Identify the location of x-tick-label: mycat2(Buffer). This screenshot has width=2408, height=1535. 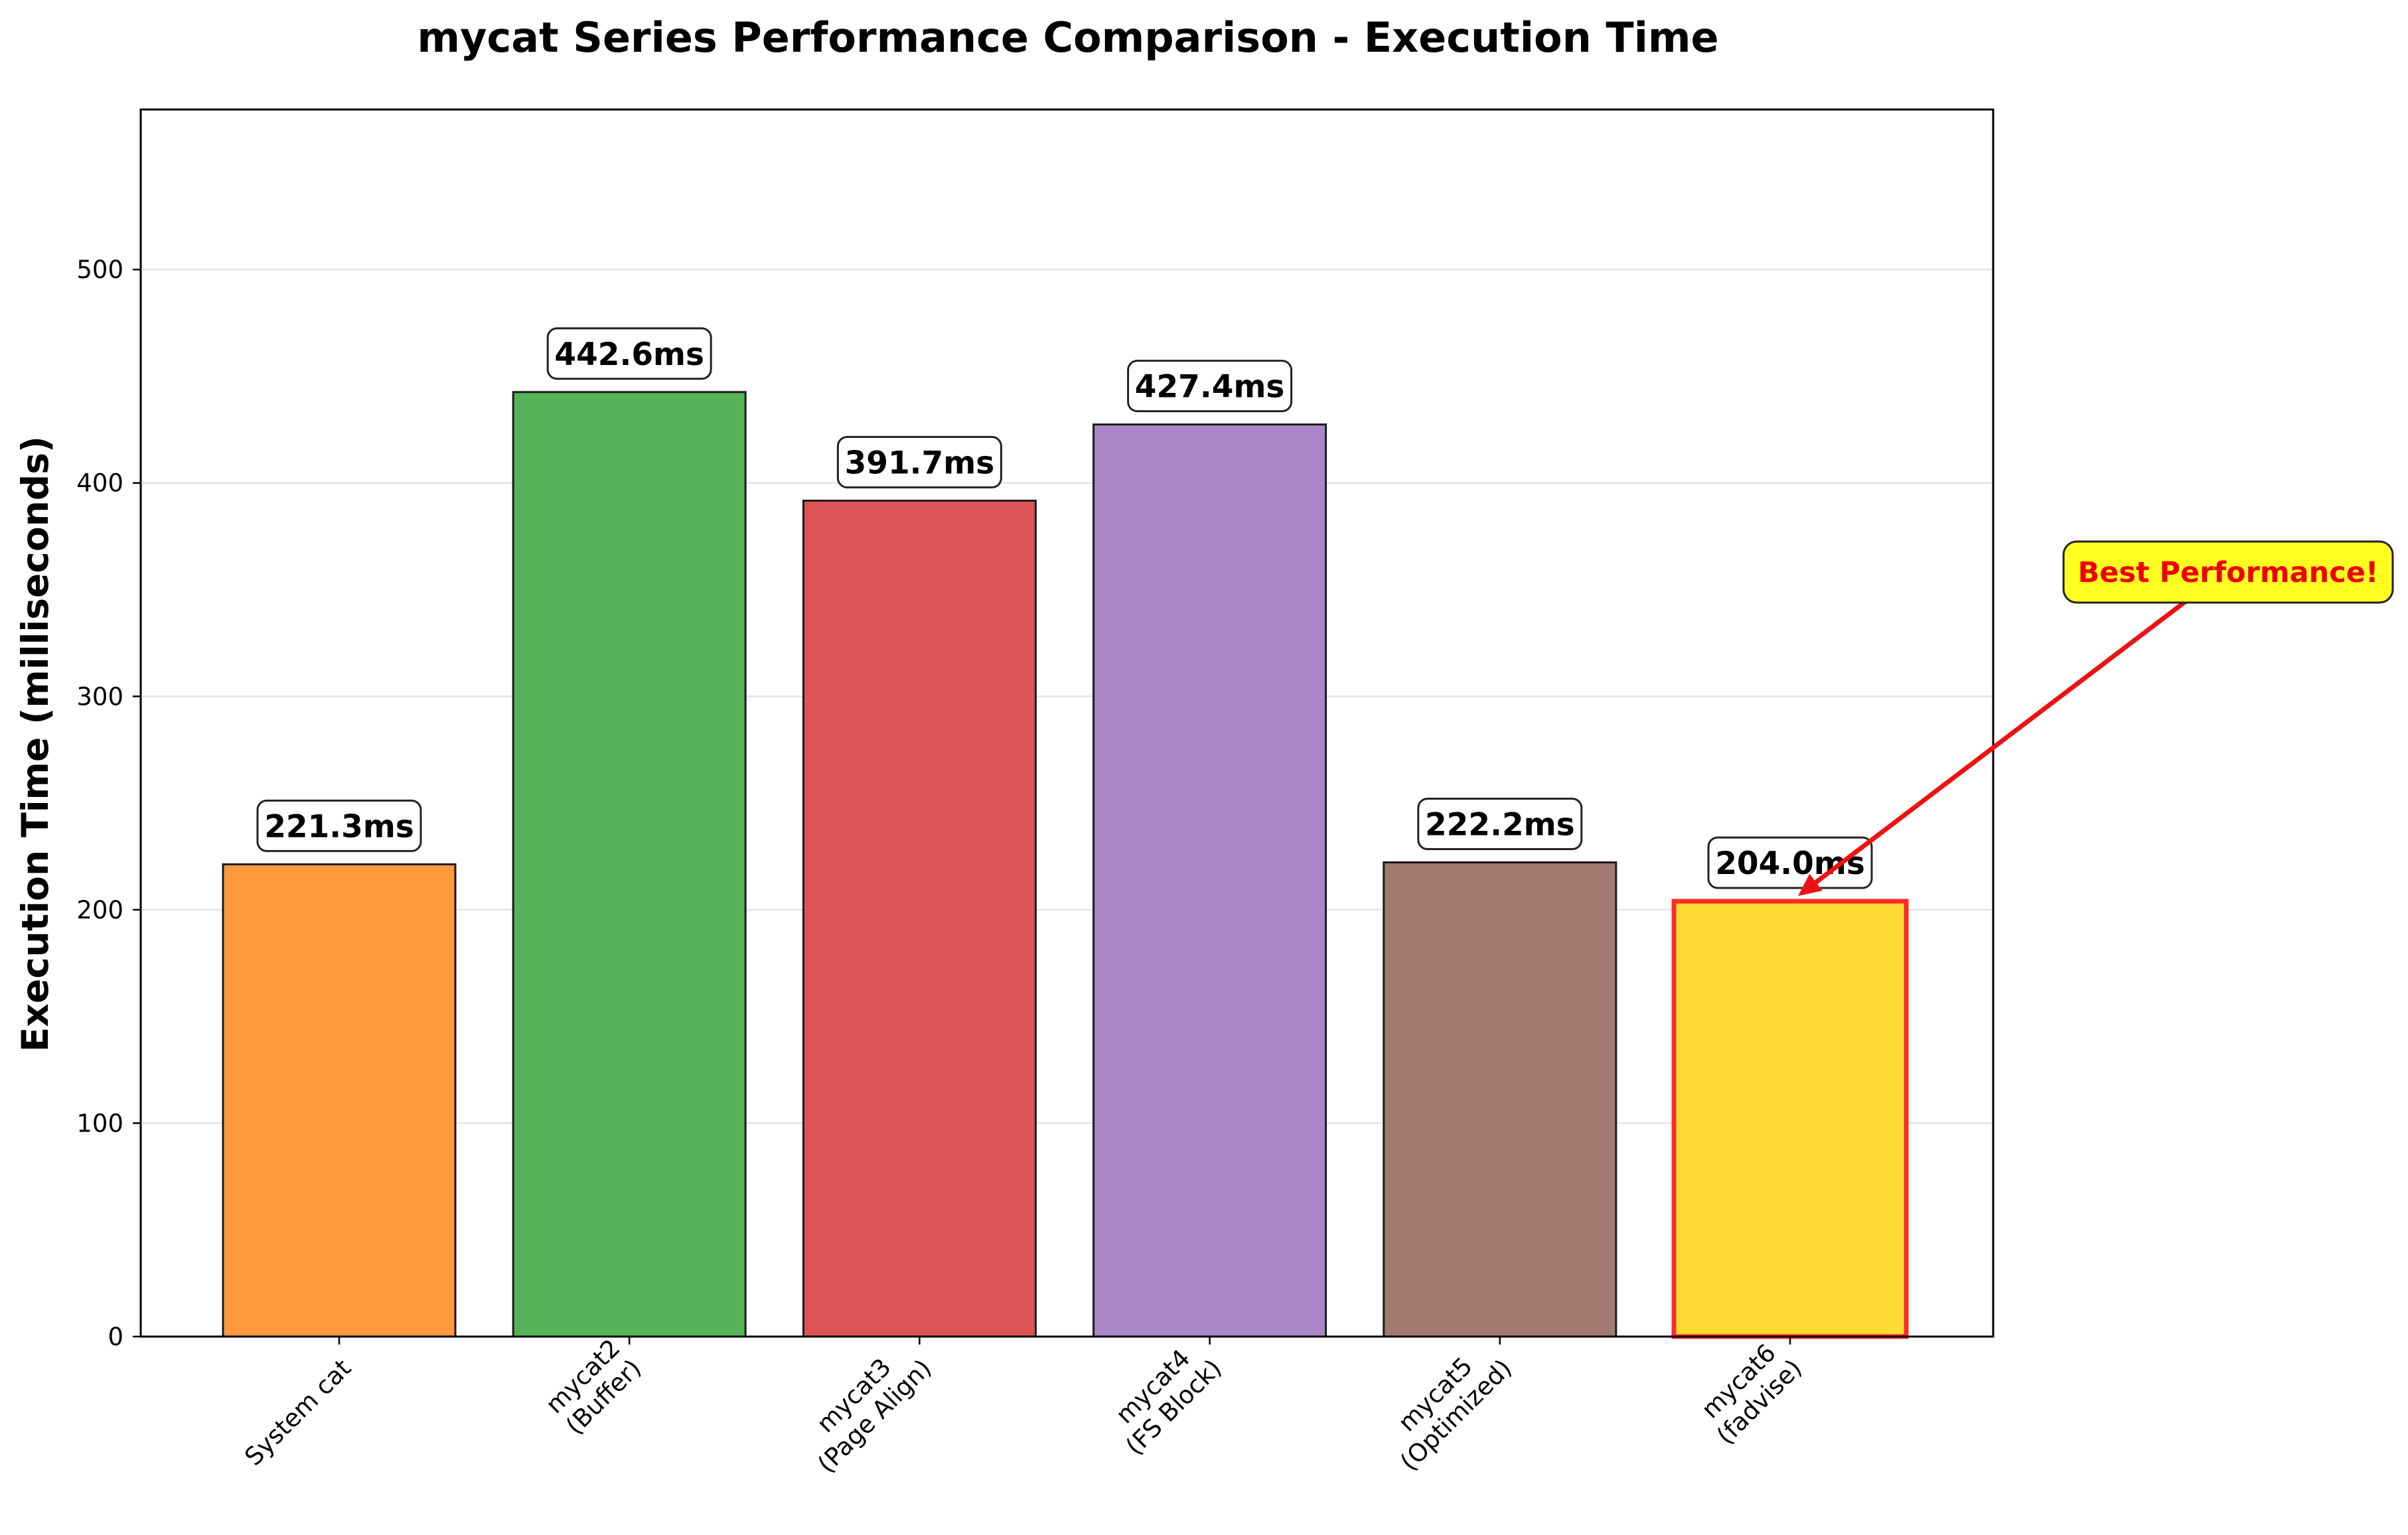
(593, 1387).